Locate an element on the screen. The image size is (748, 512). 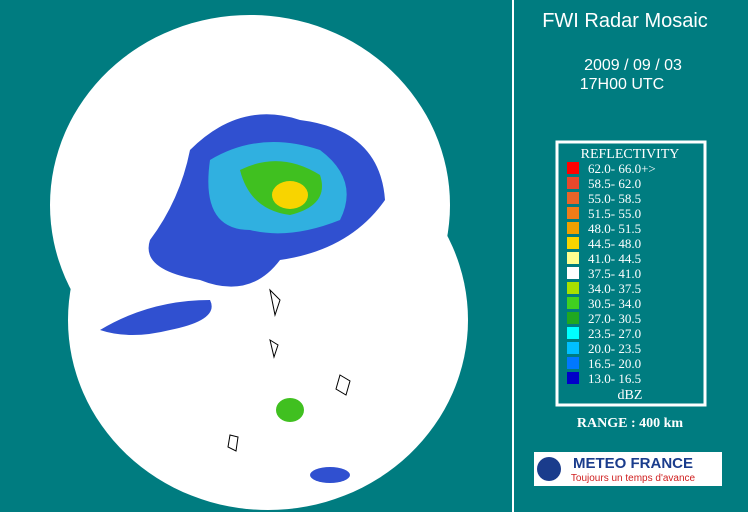
legend-box is located at coordinates (631, 273).